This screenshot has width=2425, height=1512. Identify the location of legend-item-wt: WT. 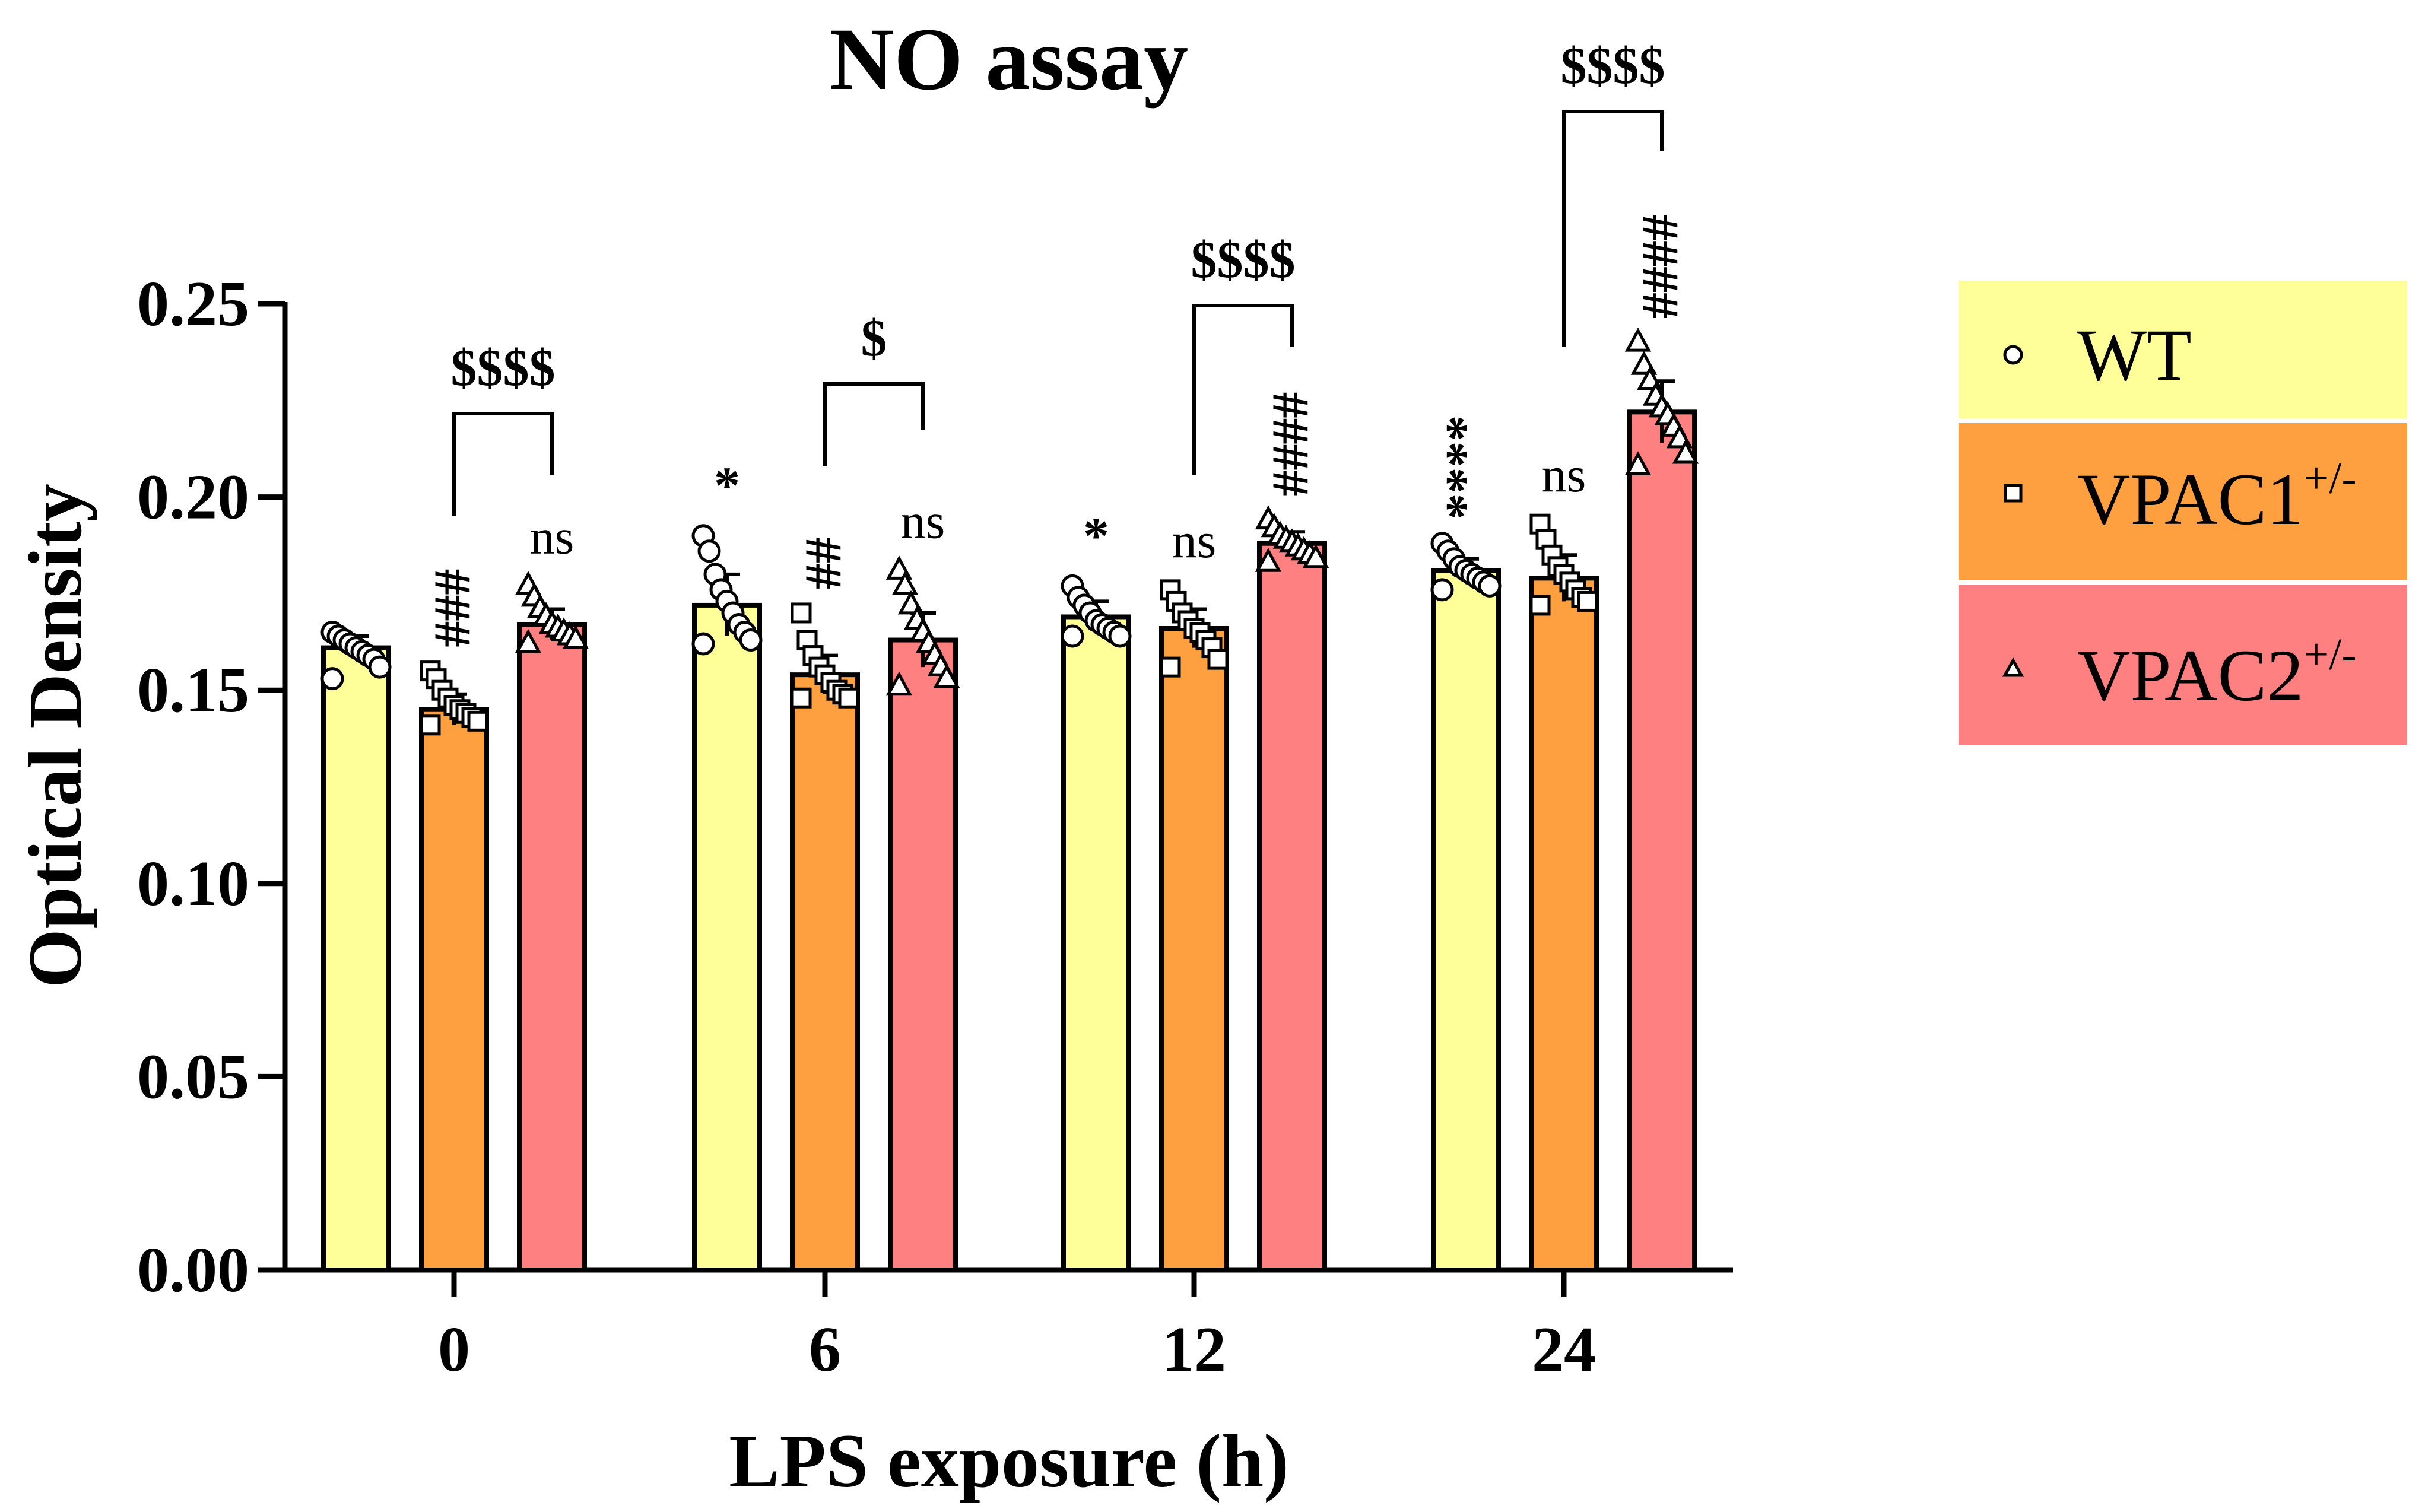
(2183, 349).